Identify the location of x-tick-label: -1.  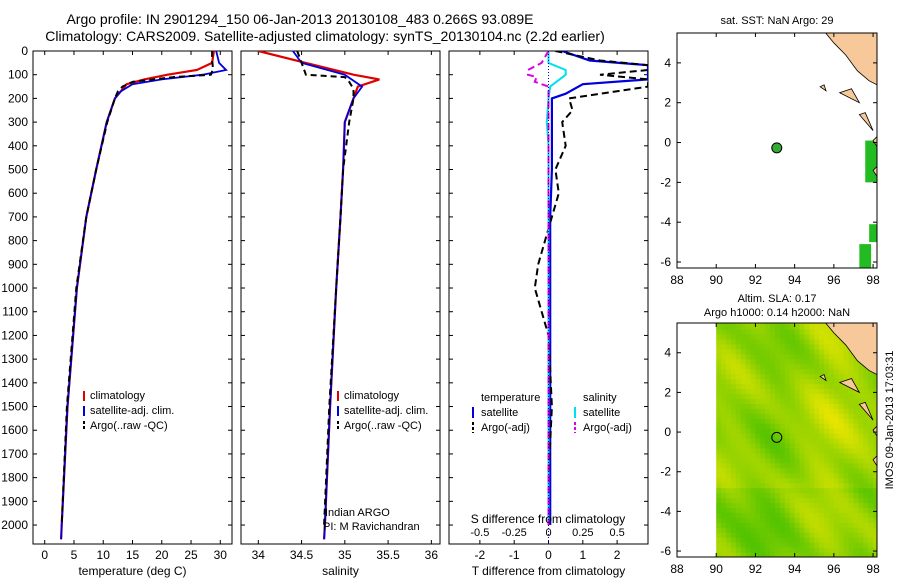
(514, 555).